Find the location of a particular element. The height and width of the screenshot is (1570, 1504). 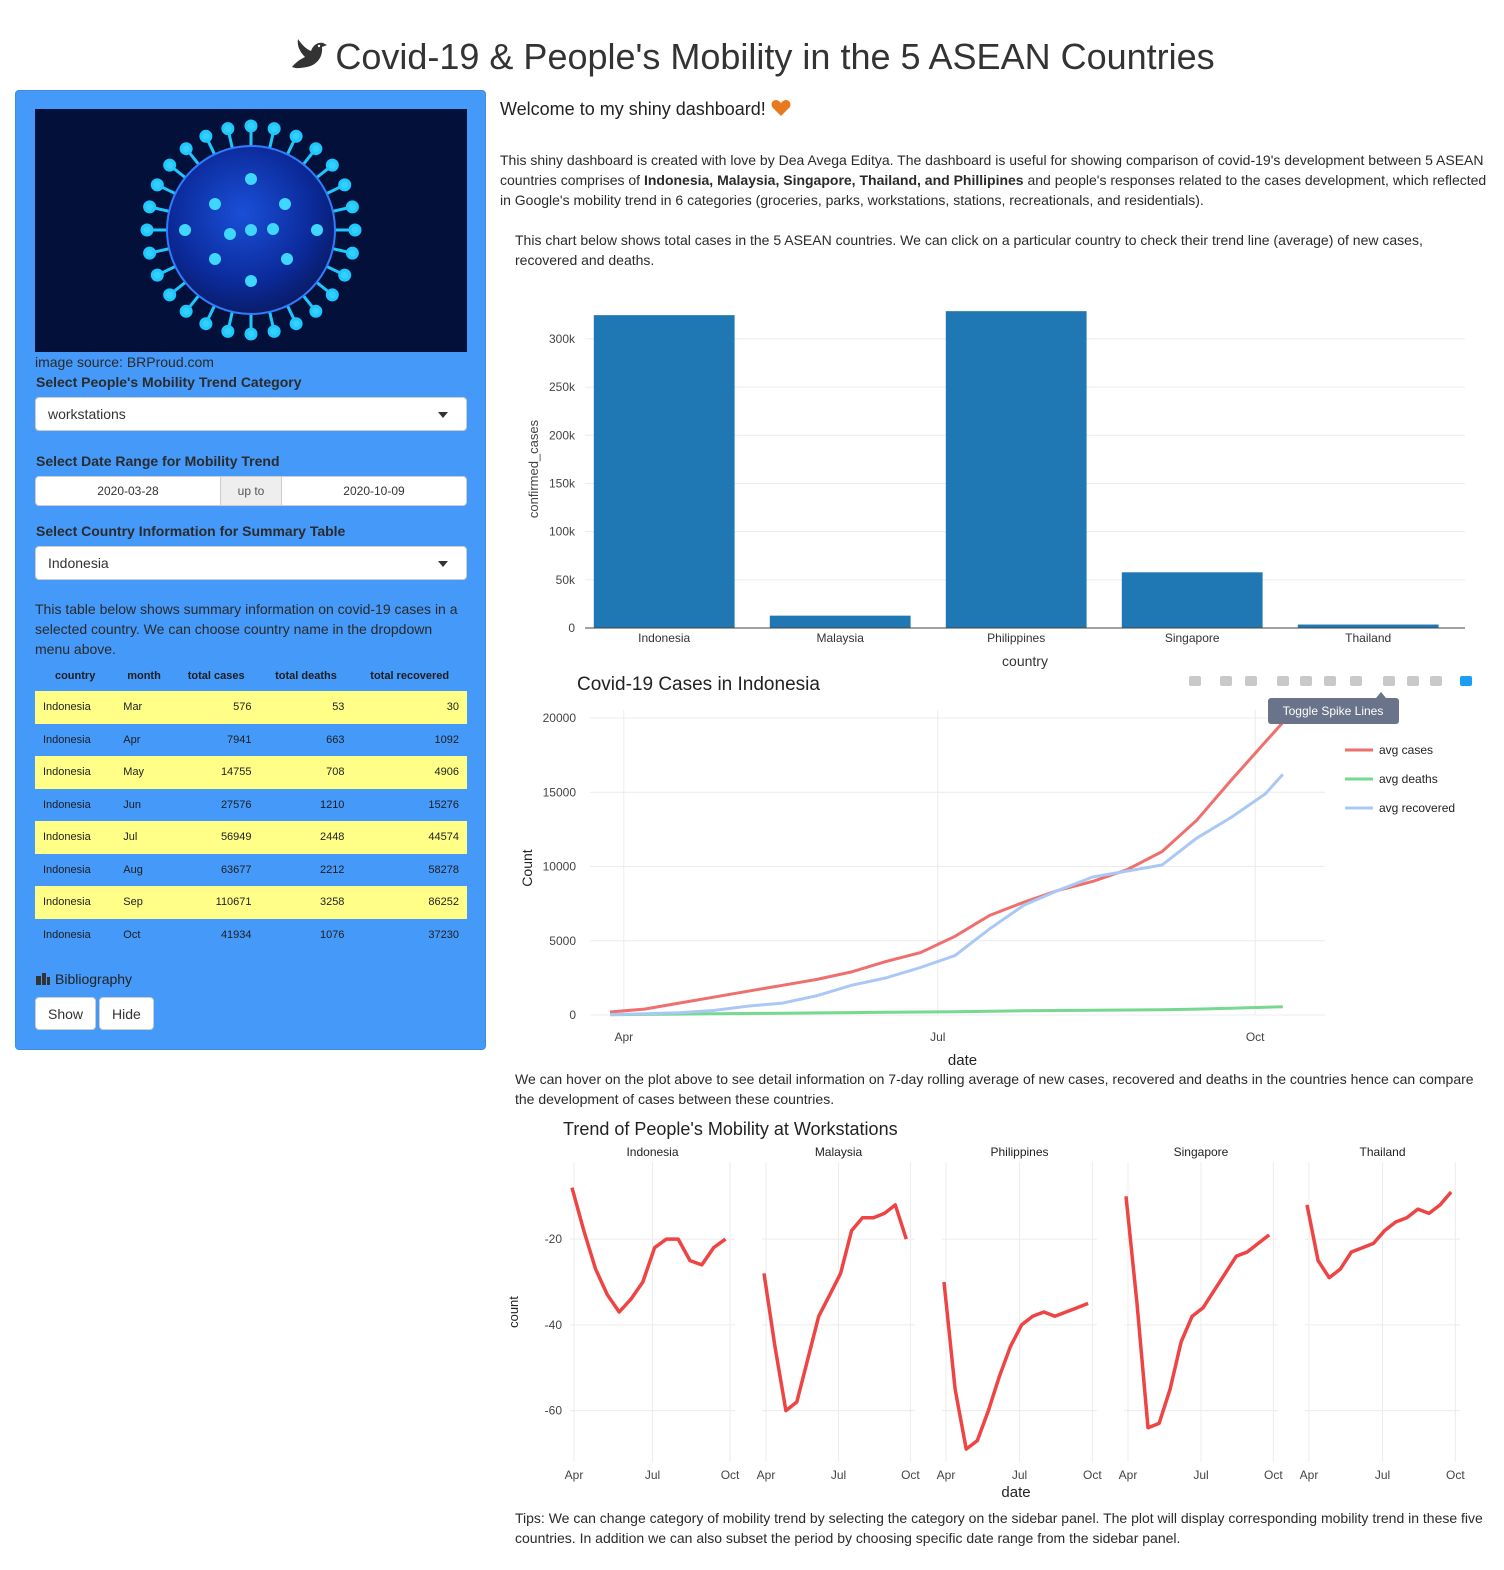

y-tick-label: 200k is located at coordinates (562, 435).